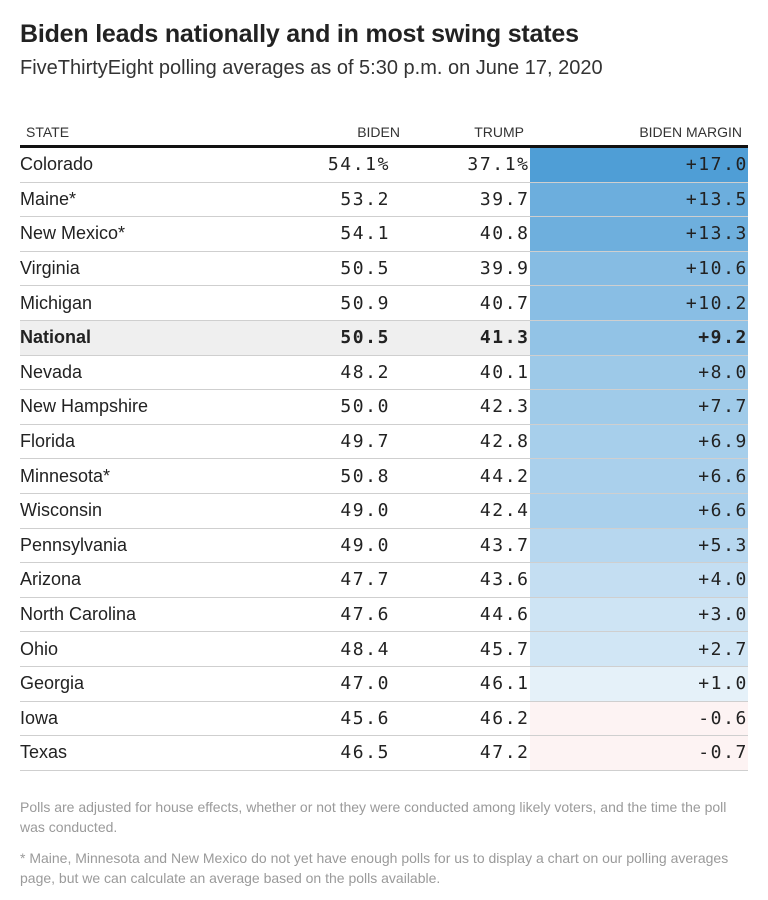 Image resolution: width=768 pixels, height=900 pixels. What do you see at coordinates (352, 373) in the screenshot?
I see `biden-value: 48.2` at bounding box center [352, 373].